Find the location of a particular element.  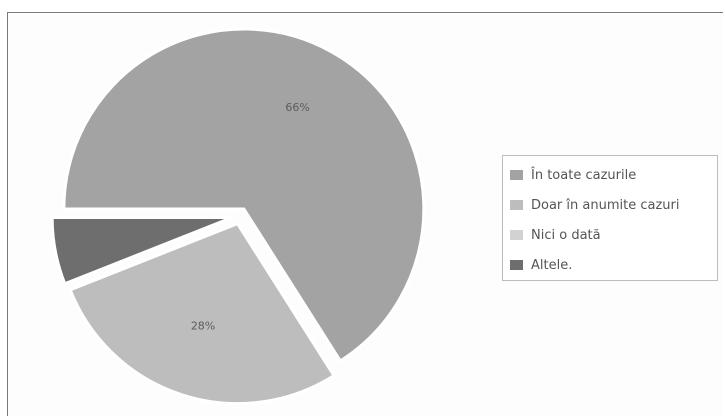

legend-swatch-altele is located at coordinates (516, 265).